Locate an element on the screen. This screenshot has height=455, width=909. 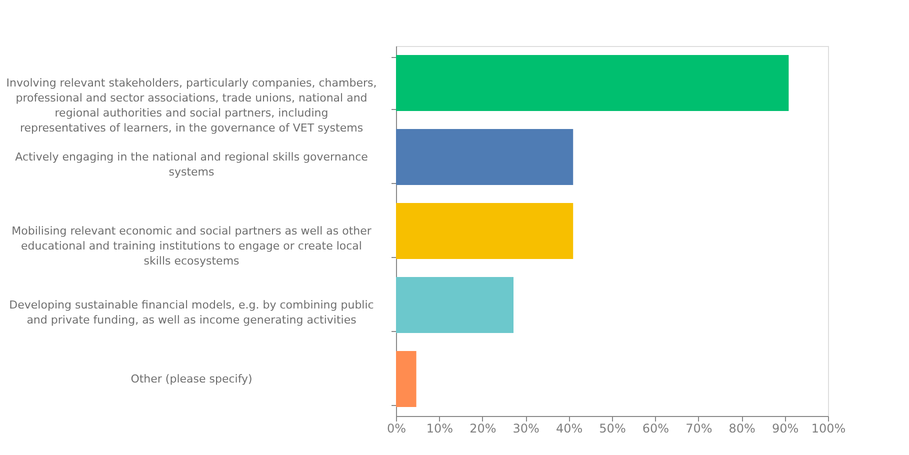
y-tick-label: Actively engaging in the national and regional skills governance systems is located at coordinates (191, 164).